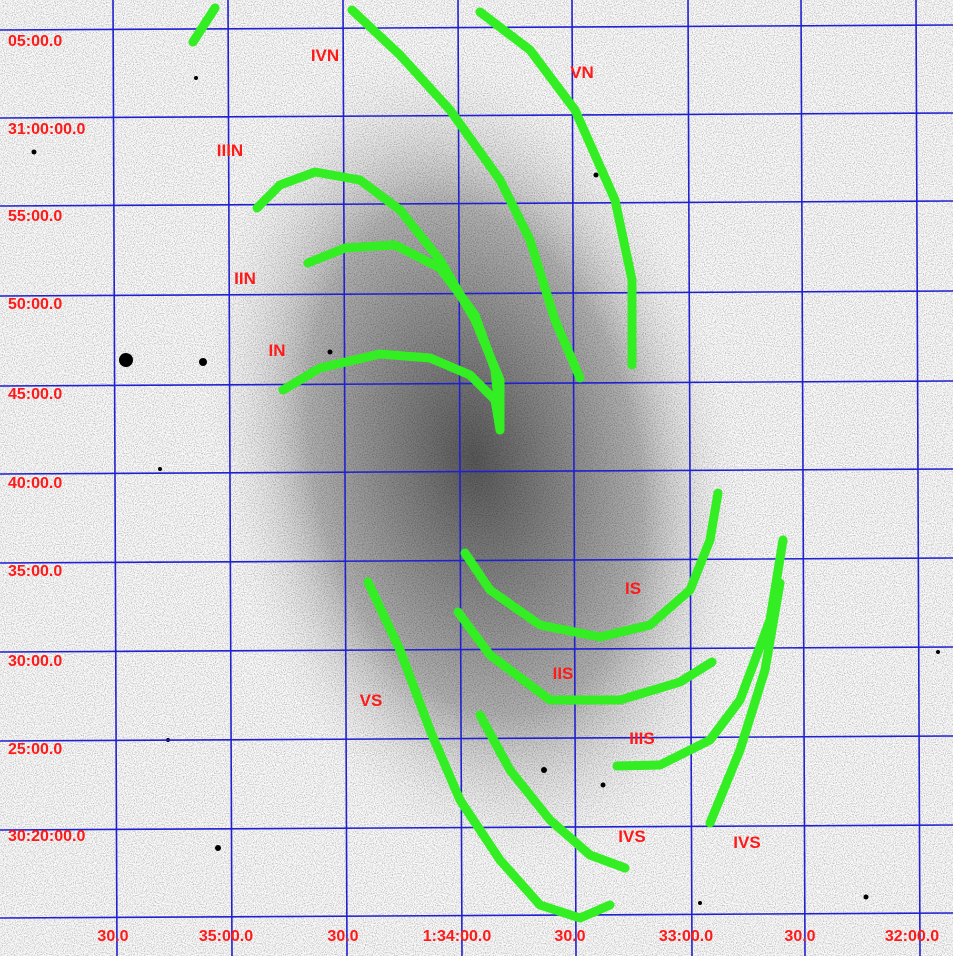  Describe the element at coordinates (226, 936) in the screenshot. I see `x-label: 35:00.0` at that location.